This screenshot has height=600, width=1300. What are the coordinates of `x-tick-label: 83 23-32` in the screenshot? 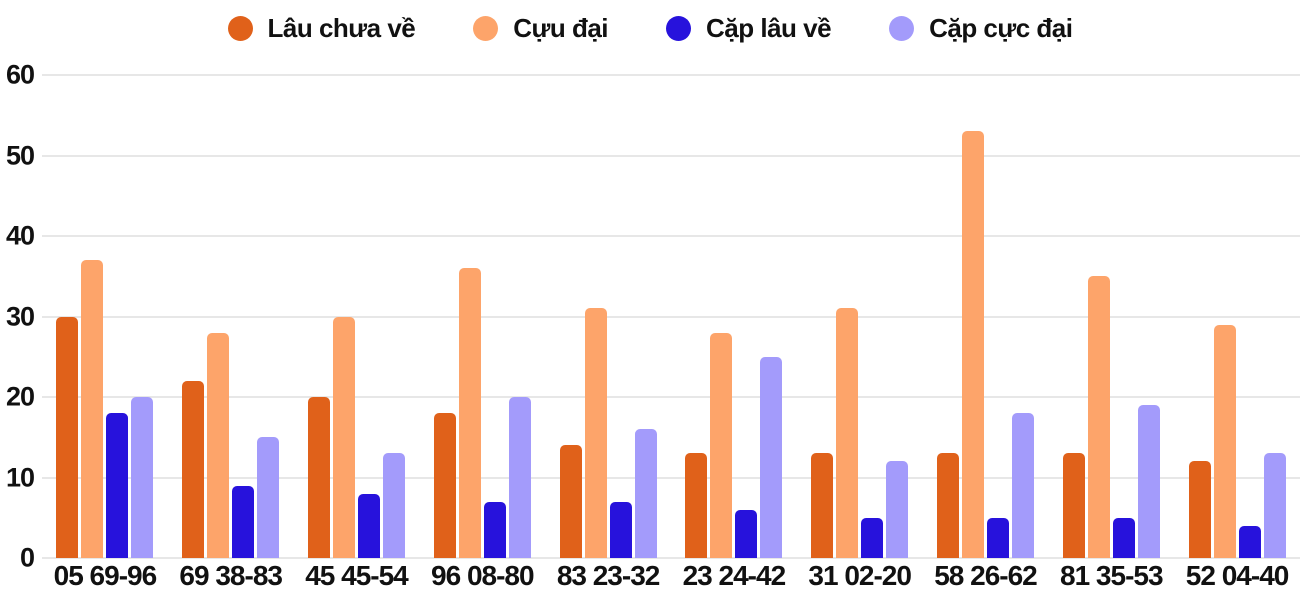 It's located at (608, 575).